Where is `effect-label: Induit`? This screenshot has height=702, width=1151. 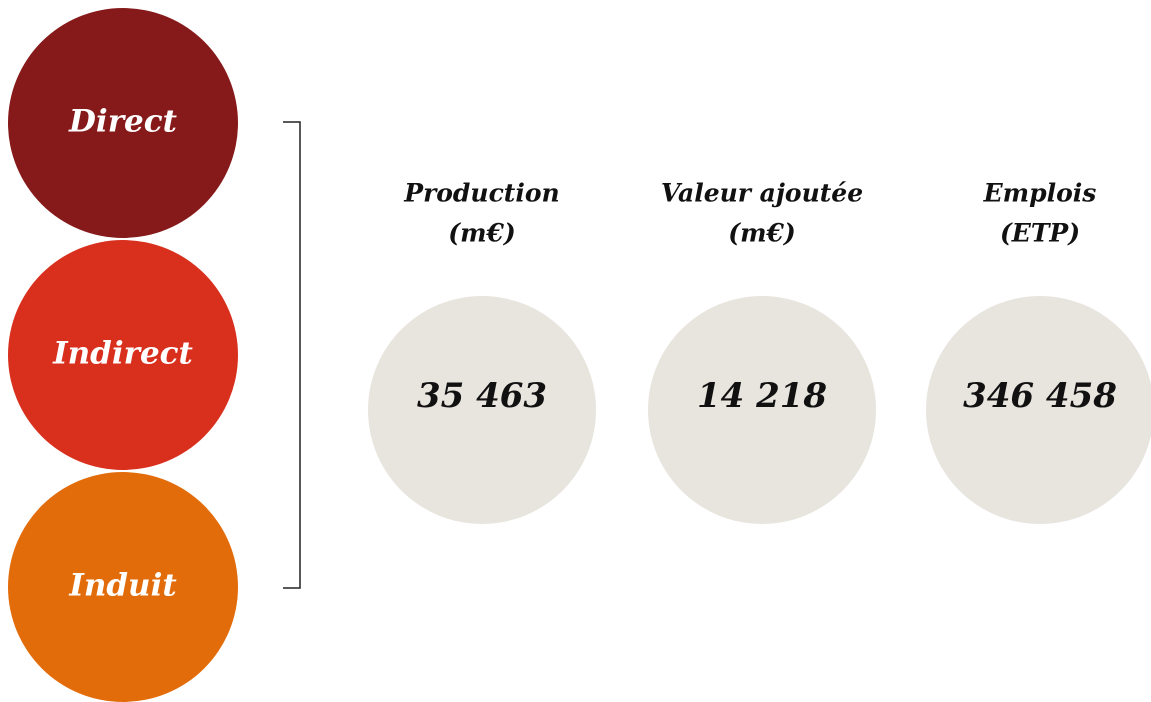 effect-label: Induit is located at coordinates (122, 586).